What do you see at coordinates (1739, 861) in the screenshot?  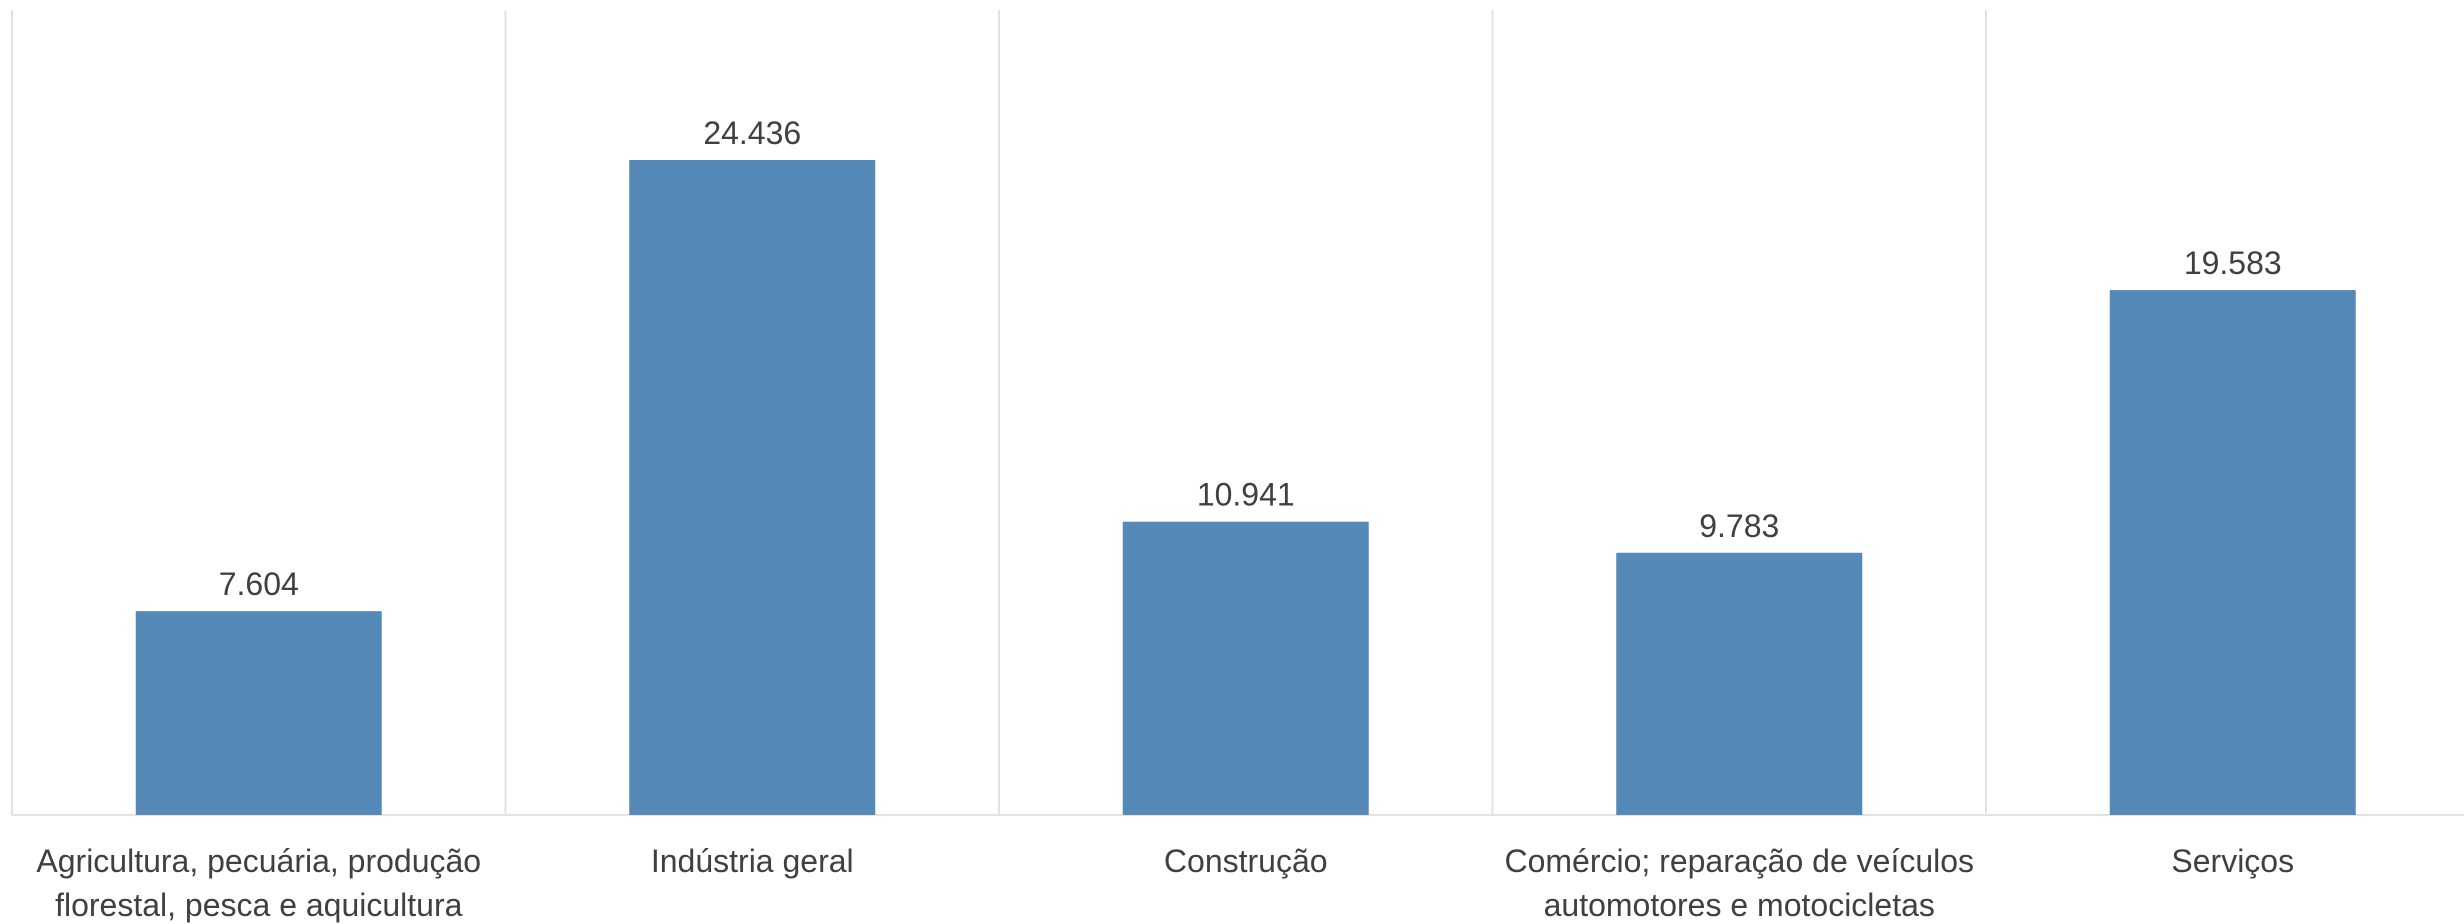 I see `category-label: Comércio; reparação de veículos` at bounding box center [1739, 861].